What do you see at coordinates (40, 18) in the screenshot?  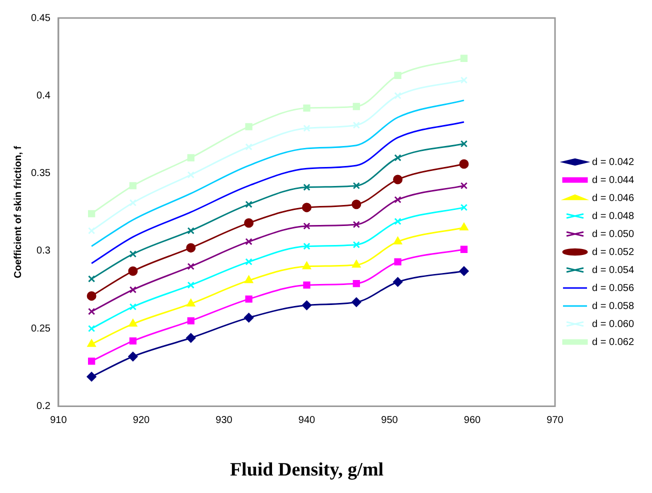 I see `y-tick-label: 0.45` at bounding box center [40, 18].